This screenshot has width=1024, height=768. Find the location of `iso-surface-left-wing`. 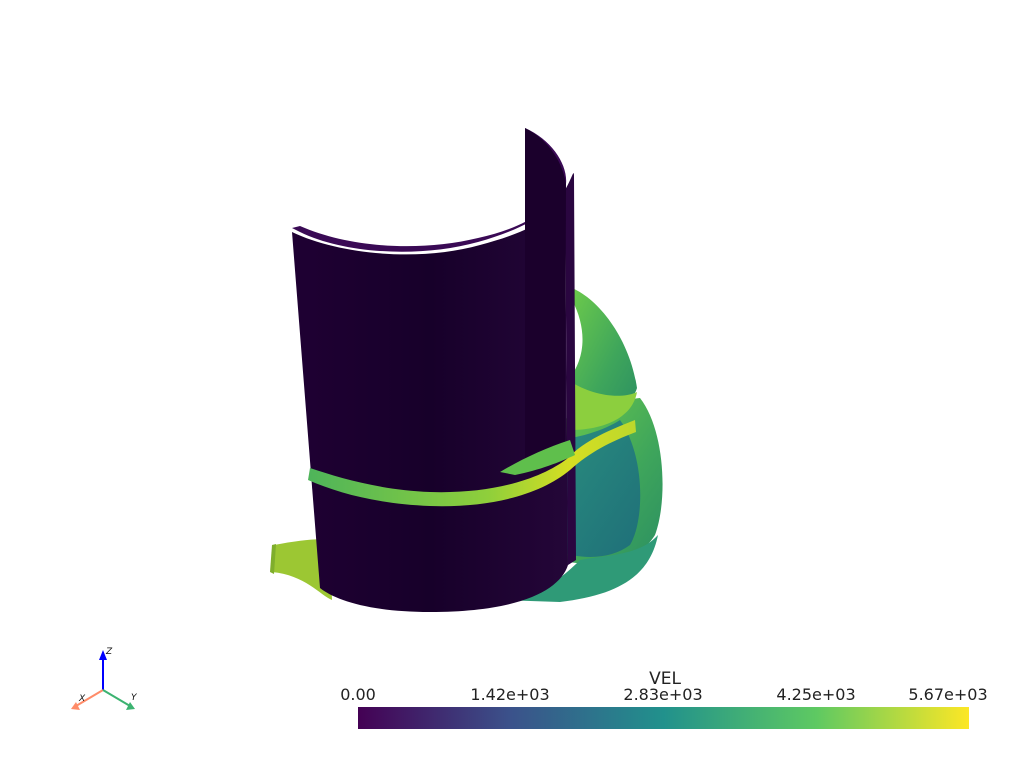

iso-surface-left-wing is located at coordinates (302, 569).